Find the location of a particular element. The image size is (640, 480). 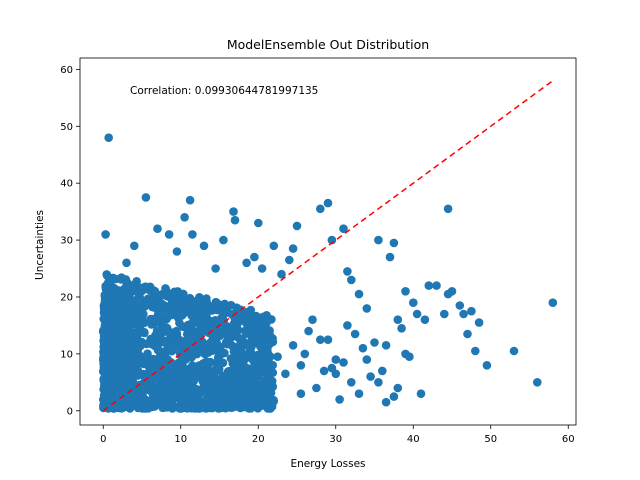

x-tick-label: 60 is located at coordinates (568, 439).